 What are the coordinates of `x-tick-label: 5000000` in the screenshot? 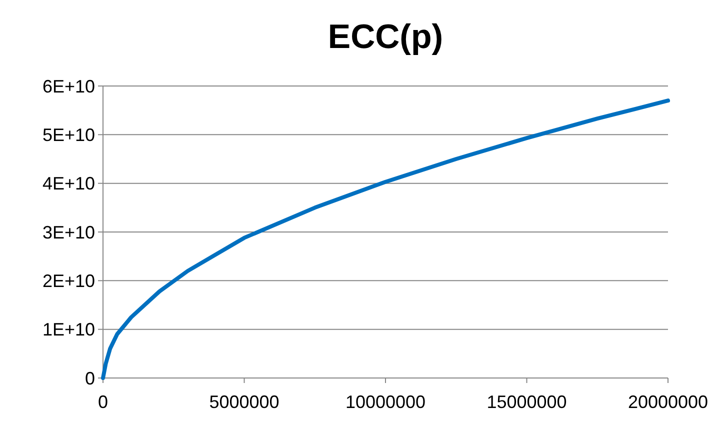 It's located at (244, 402).